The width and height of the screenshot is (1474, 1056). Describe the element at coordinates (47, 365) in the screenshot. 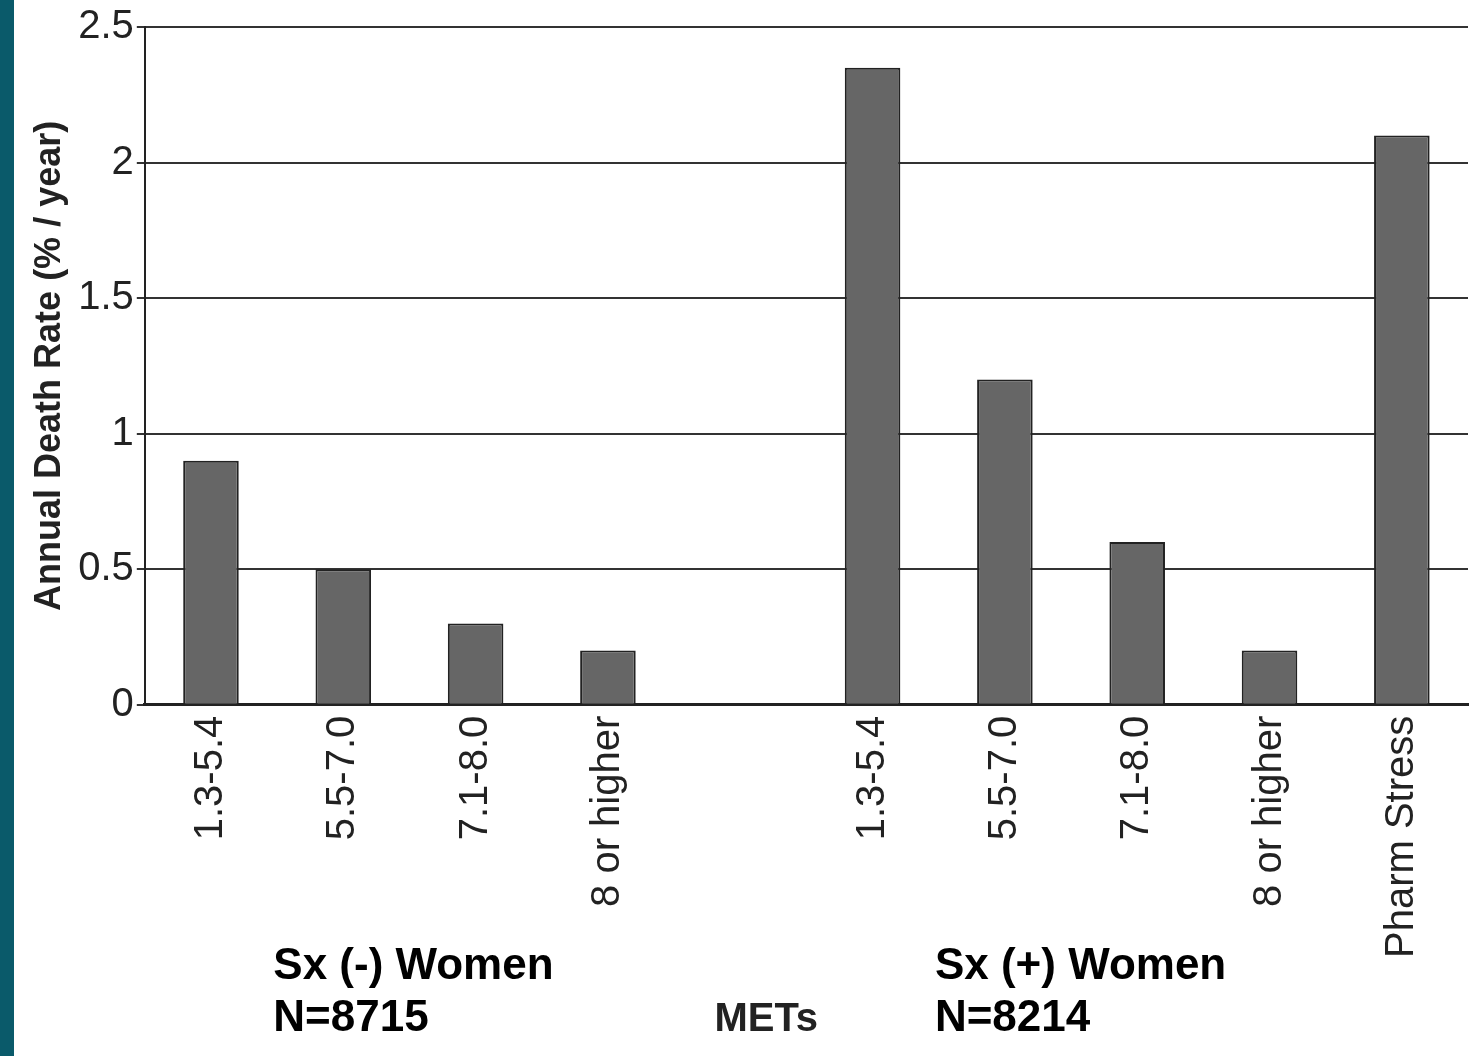

I see `y-axis-title: Annual Death Rate (% / year)` at that location.